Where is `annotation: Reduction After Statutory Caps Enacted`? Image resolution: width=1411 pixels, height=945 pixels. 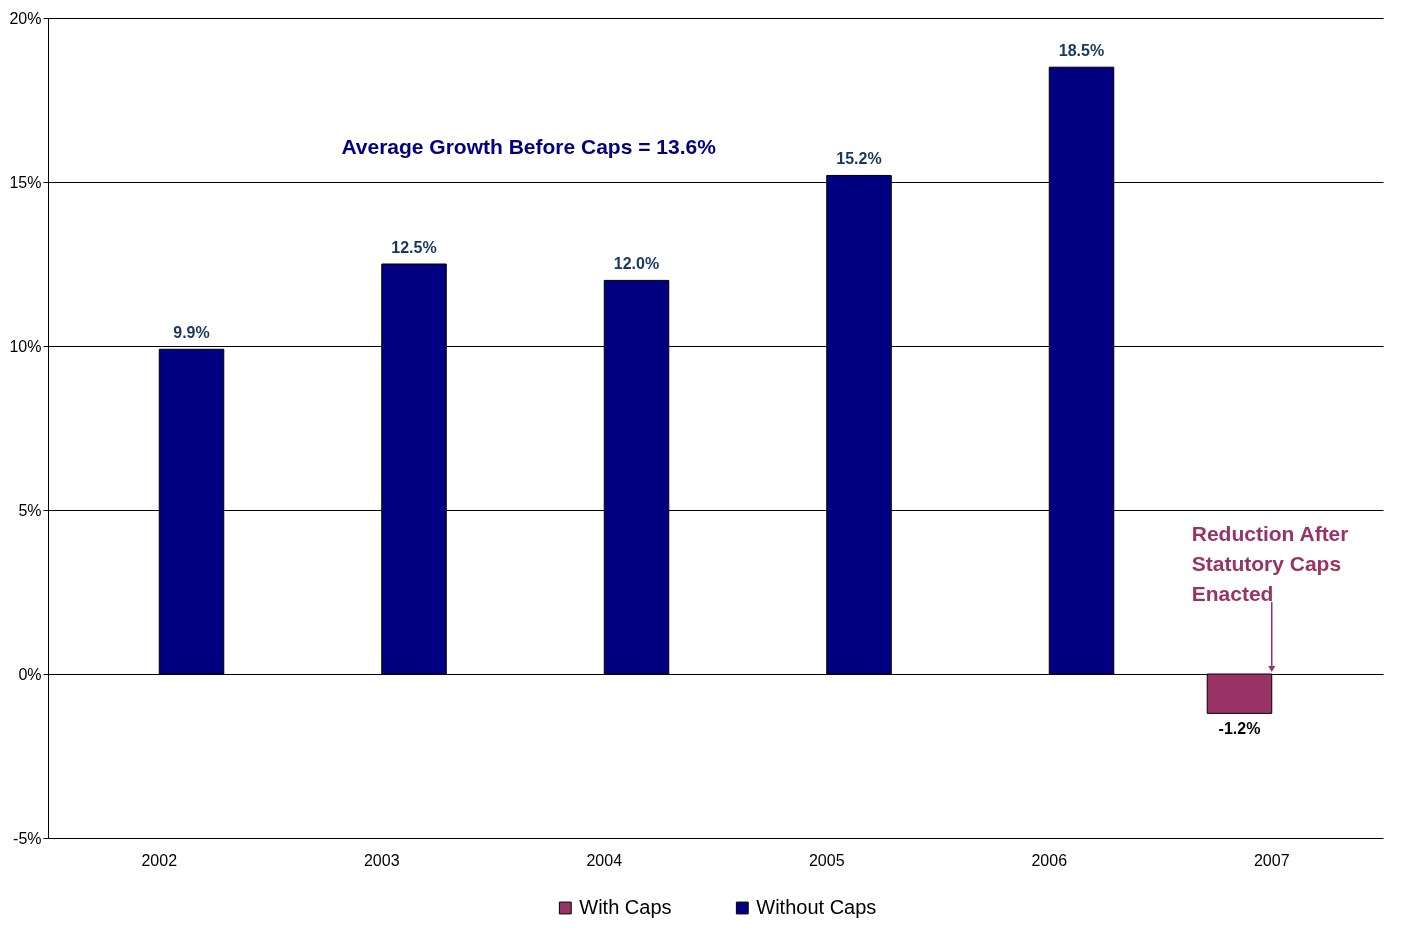
annotation: Reduction After Statutory Caps Enacted is located at coordinates (1270, 563).